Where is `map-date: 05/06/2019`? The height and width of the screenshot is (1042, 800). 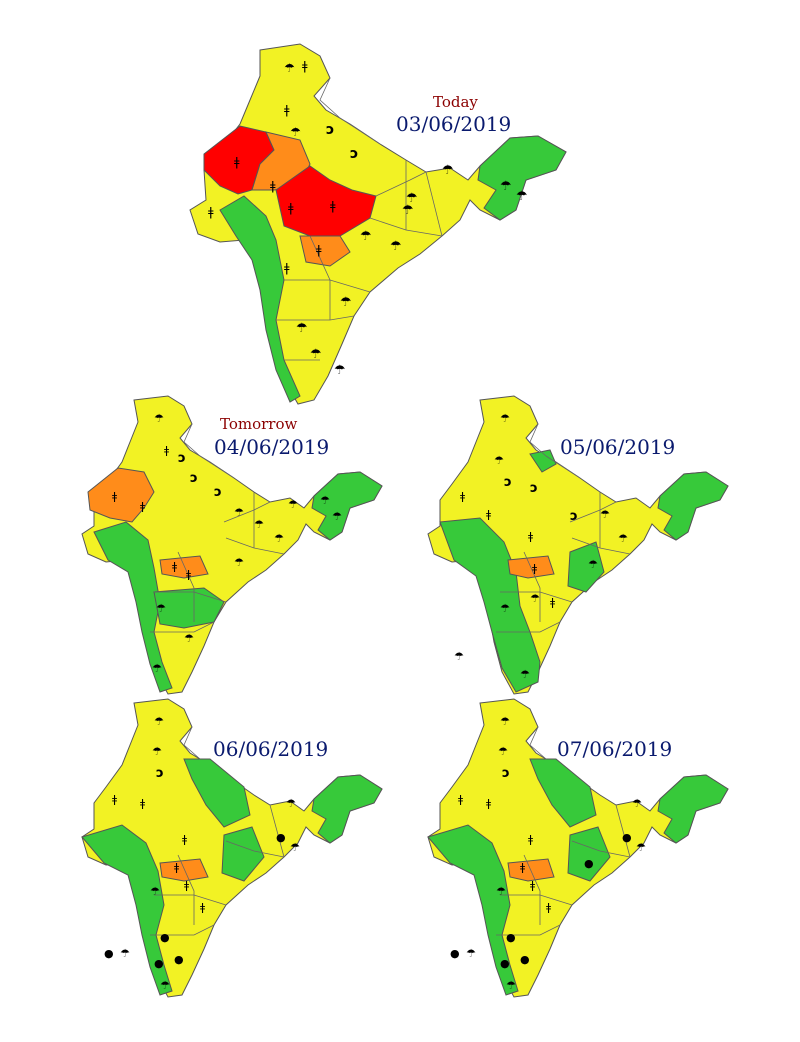 map-date: 05/06/2019 is located at coordinates (618, 447).